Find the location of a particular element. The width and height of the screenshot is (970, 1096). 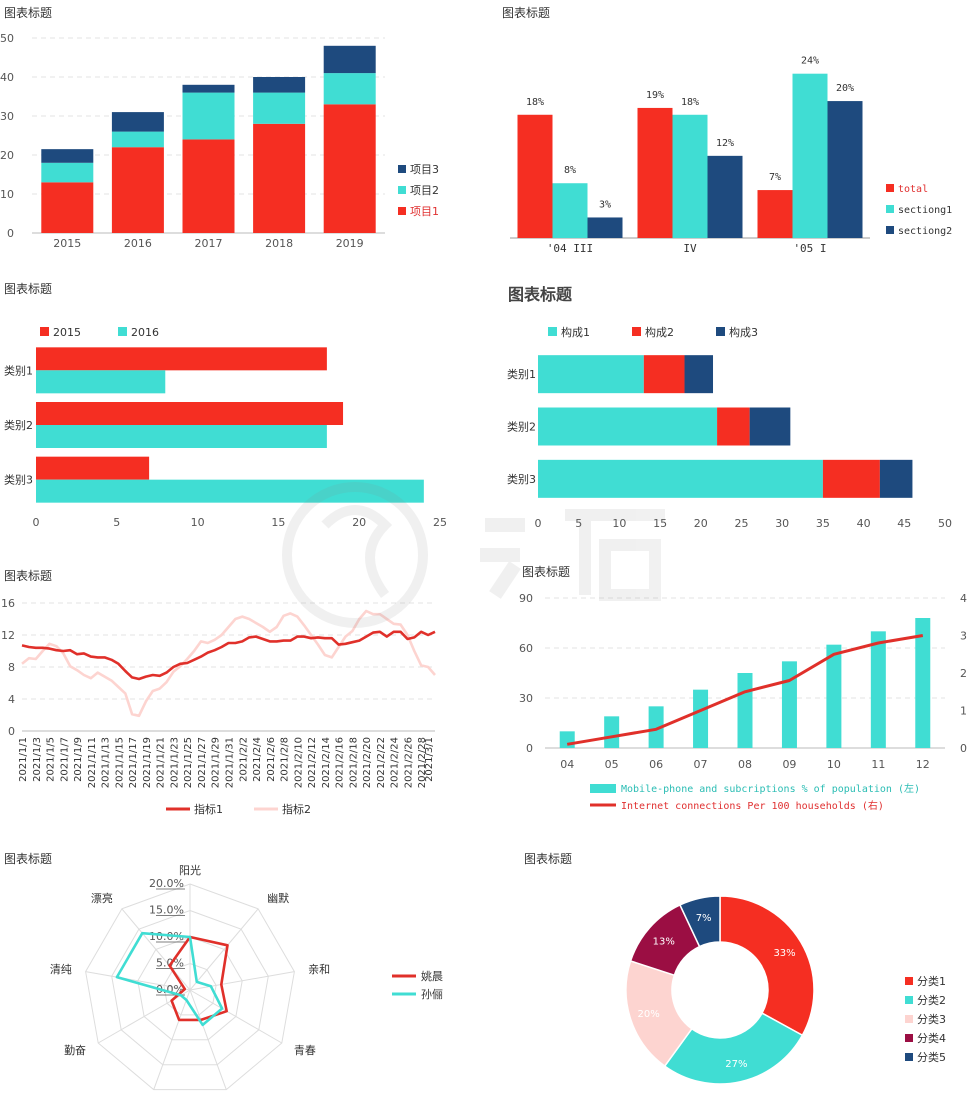

legend-label: 分类2 is located at coordinates (931, 1000).